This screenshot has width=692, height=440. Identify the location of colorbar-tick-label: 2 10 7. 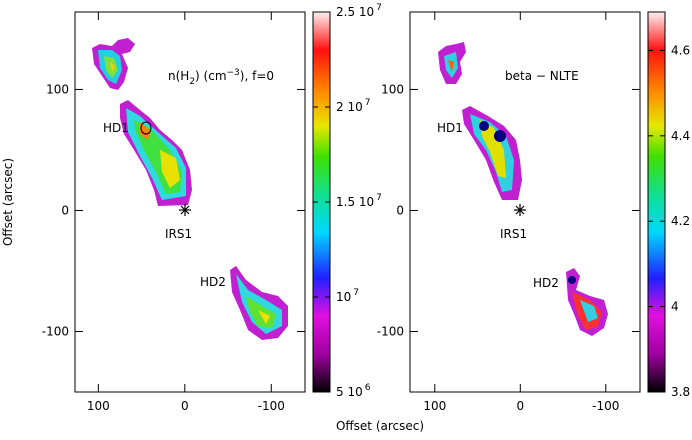
(353, 106).